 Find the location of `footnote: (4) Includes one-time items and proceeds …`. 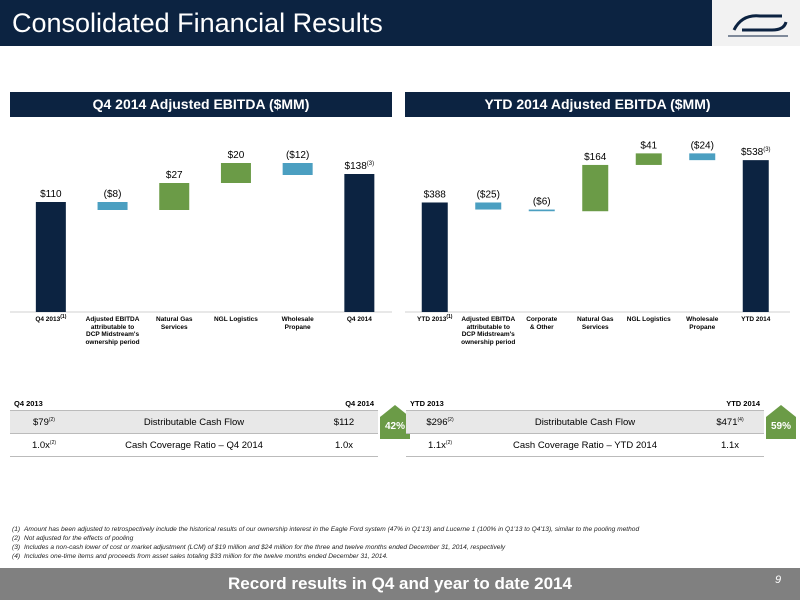

footnote: (4) Includes one-time items and proceeds … is located at coordinates (402, 556).